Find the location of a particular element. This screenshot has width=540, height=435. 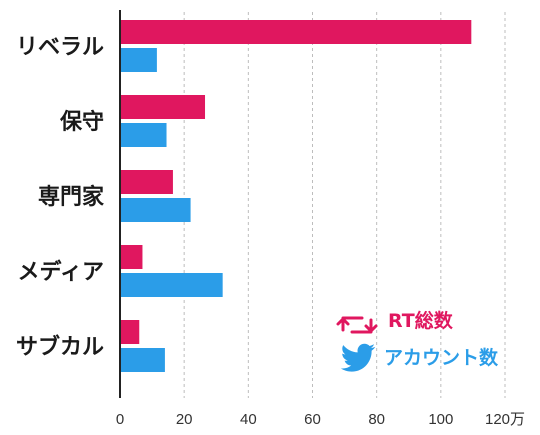

category-label: サブカル is located at coordinates (60, 347).